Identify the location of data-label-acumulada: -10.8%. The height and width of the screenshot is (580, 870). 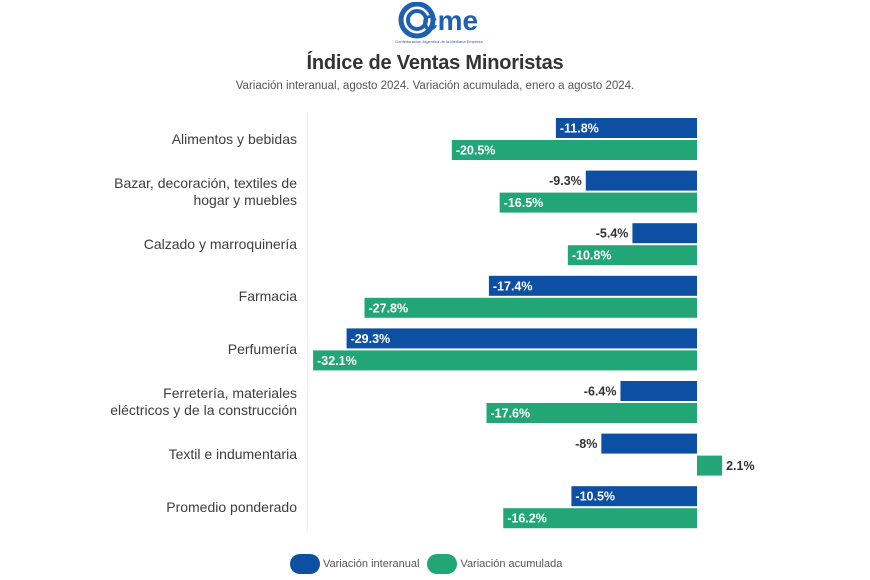
(592, 256).